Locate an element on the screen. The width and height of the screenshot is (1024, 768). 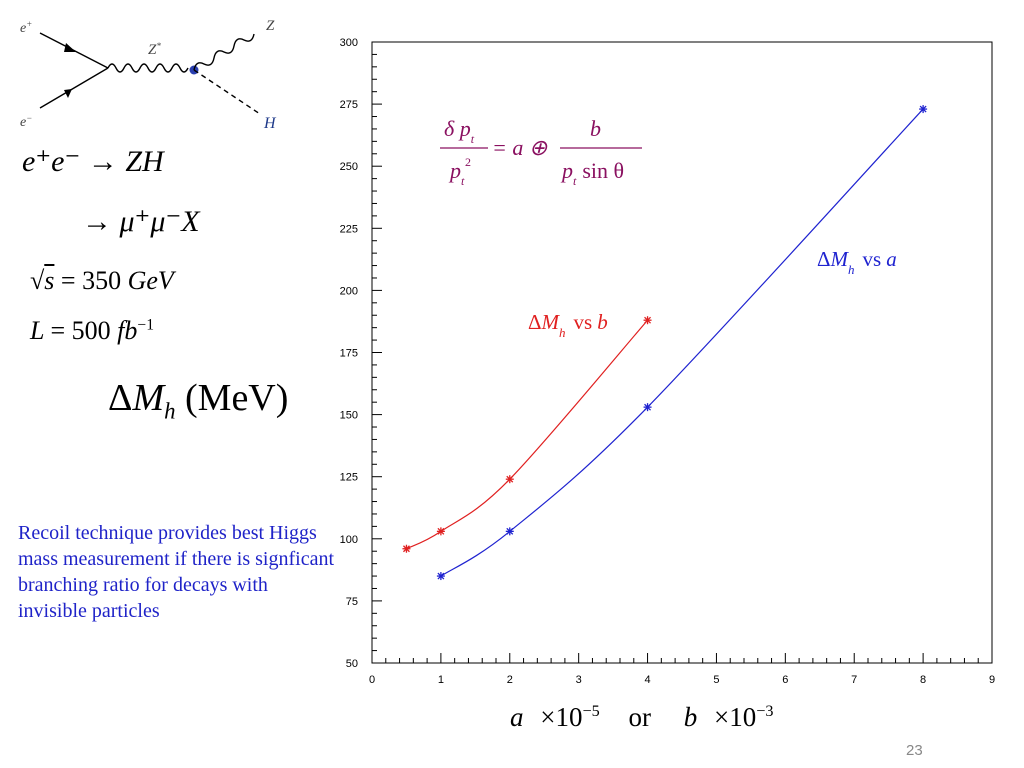
lumi-value: = 500 is located at coordinates (80, 330).